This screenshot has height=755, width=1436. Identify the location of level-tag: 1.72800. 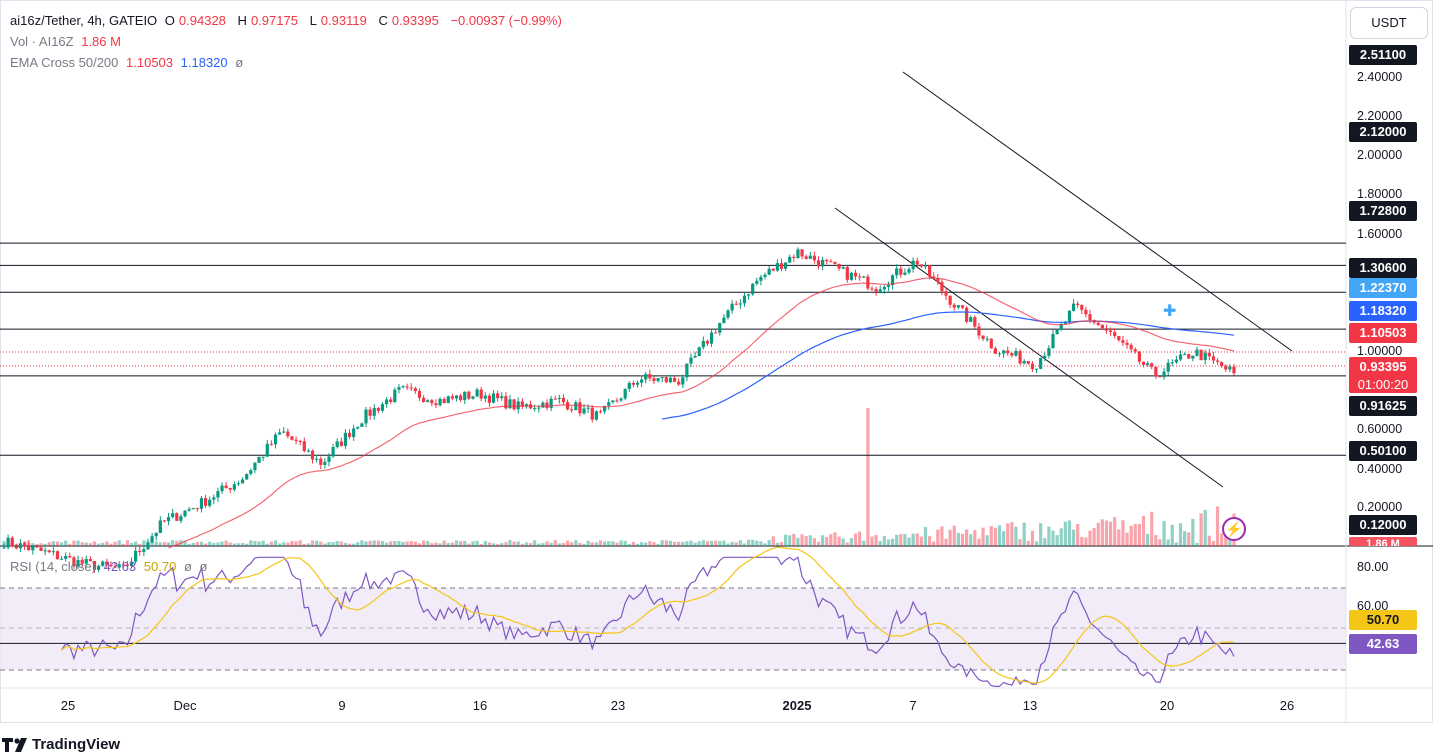
(1383, 211).